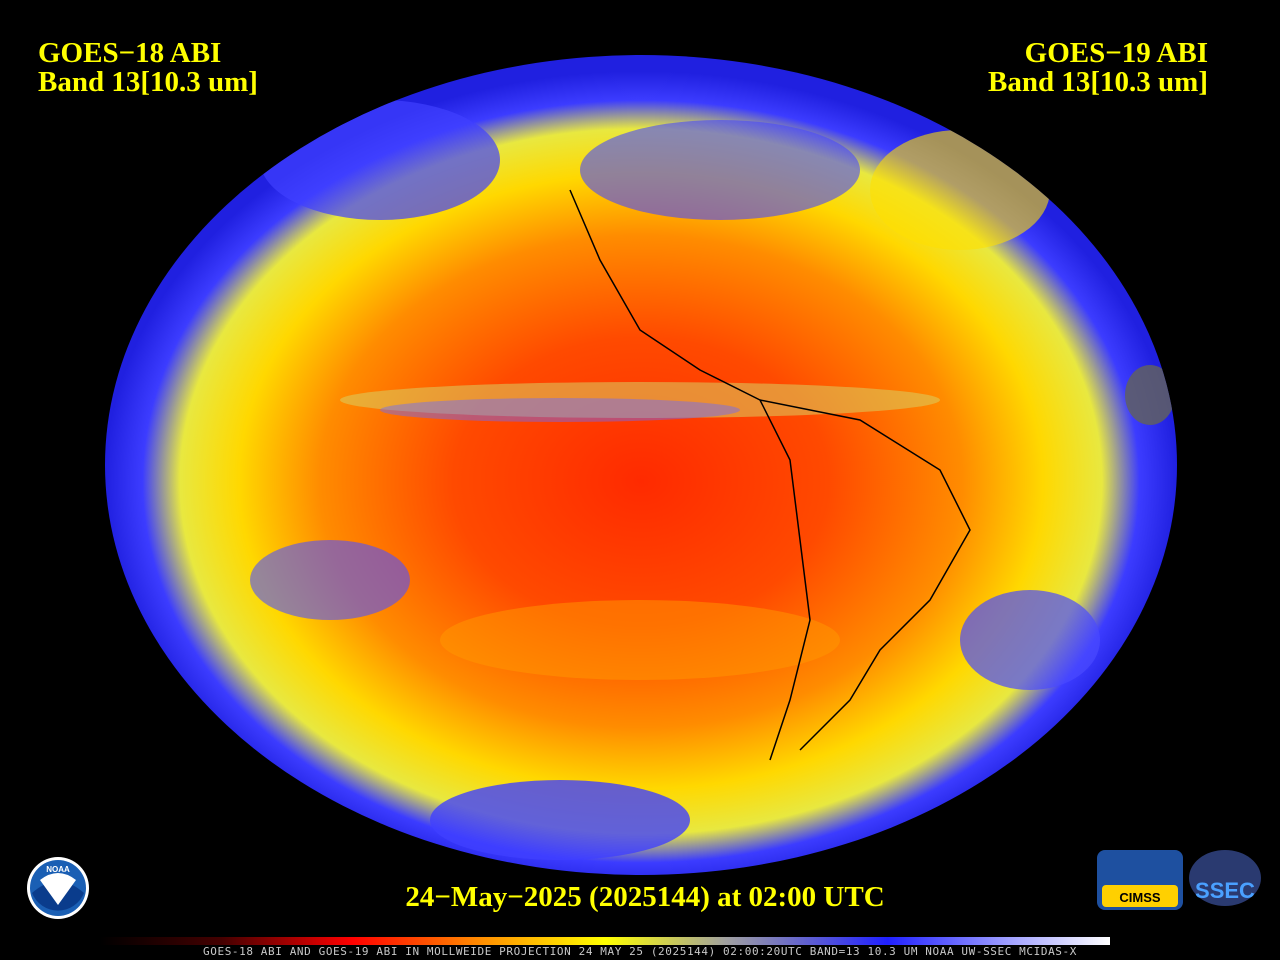  What do you see at coordinates (58, 869) in the screenshot?
I see `noaa-label: NOAA` at bounding box center [58, 869].